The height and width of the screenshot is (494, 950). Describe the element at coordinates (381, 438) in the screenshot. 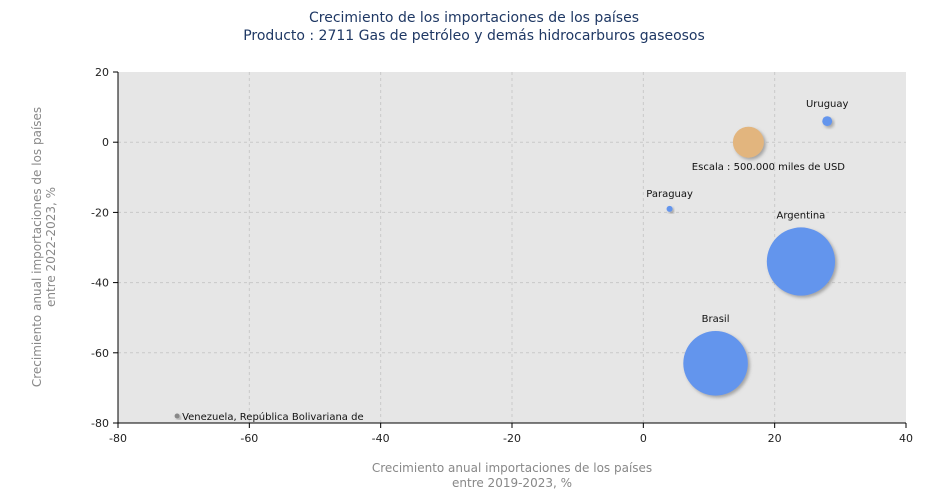

I see `x-tick-label: -40` at that location.